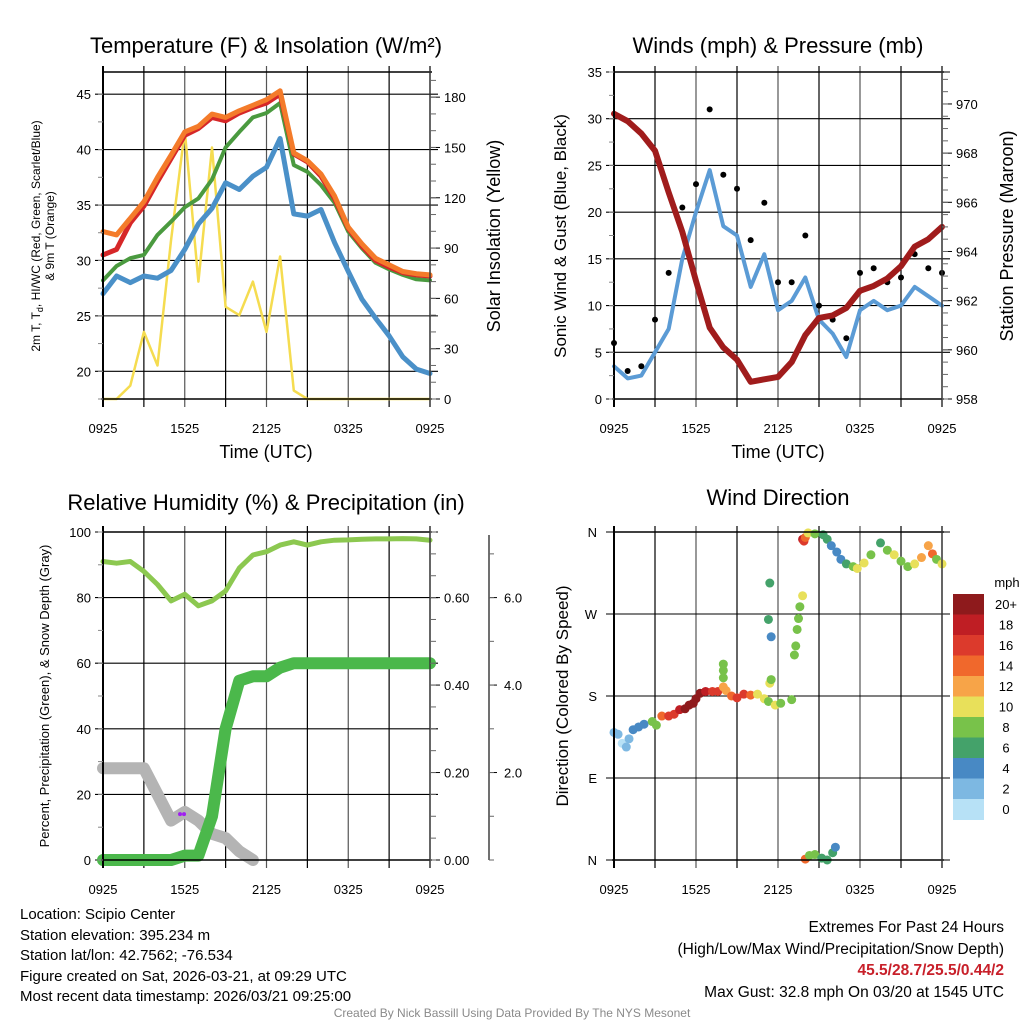  Describe the element at coordinates (513, 685) in the screenshot. I see `y3-tick-label: 4.0` at that location.